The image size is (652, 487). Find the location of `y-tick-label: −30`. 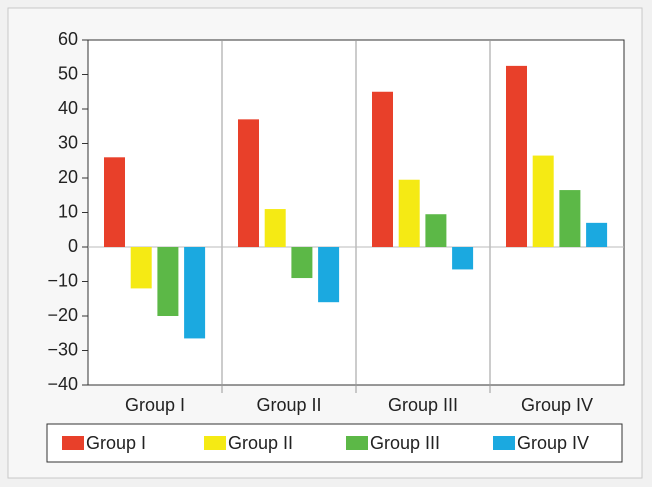

y-tick-label: −30 is located at coordinates (62, 349).